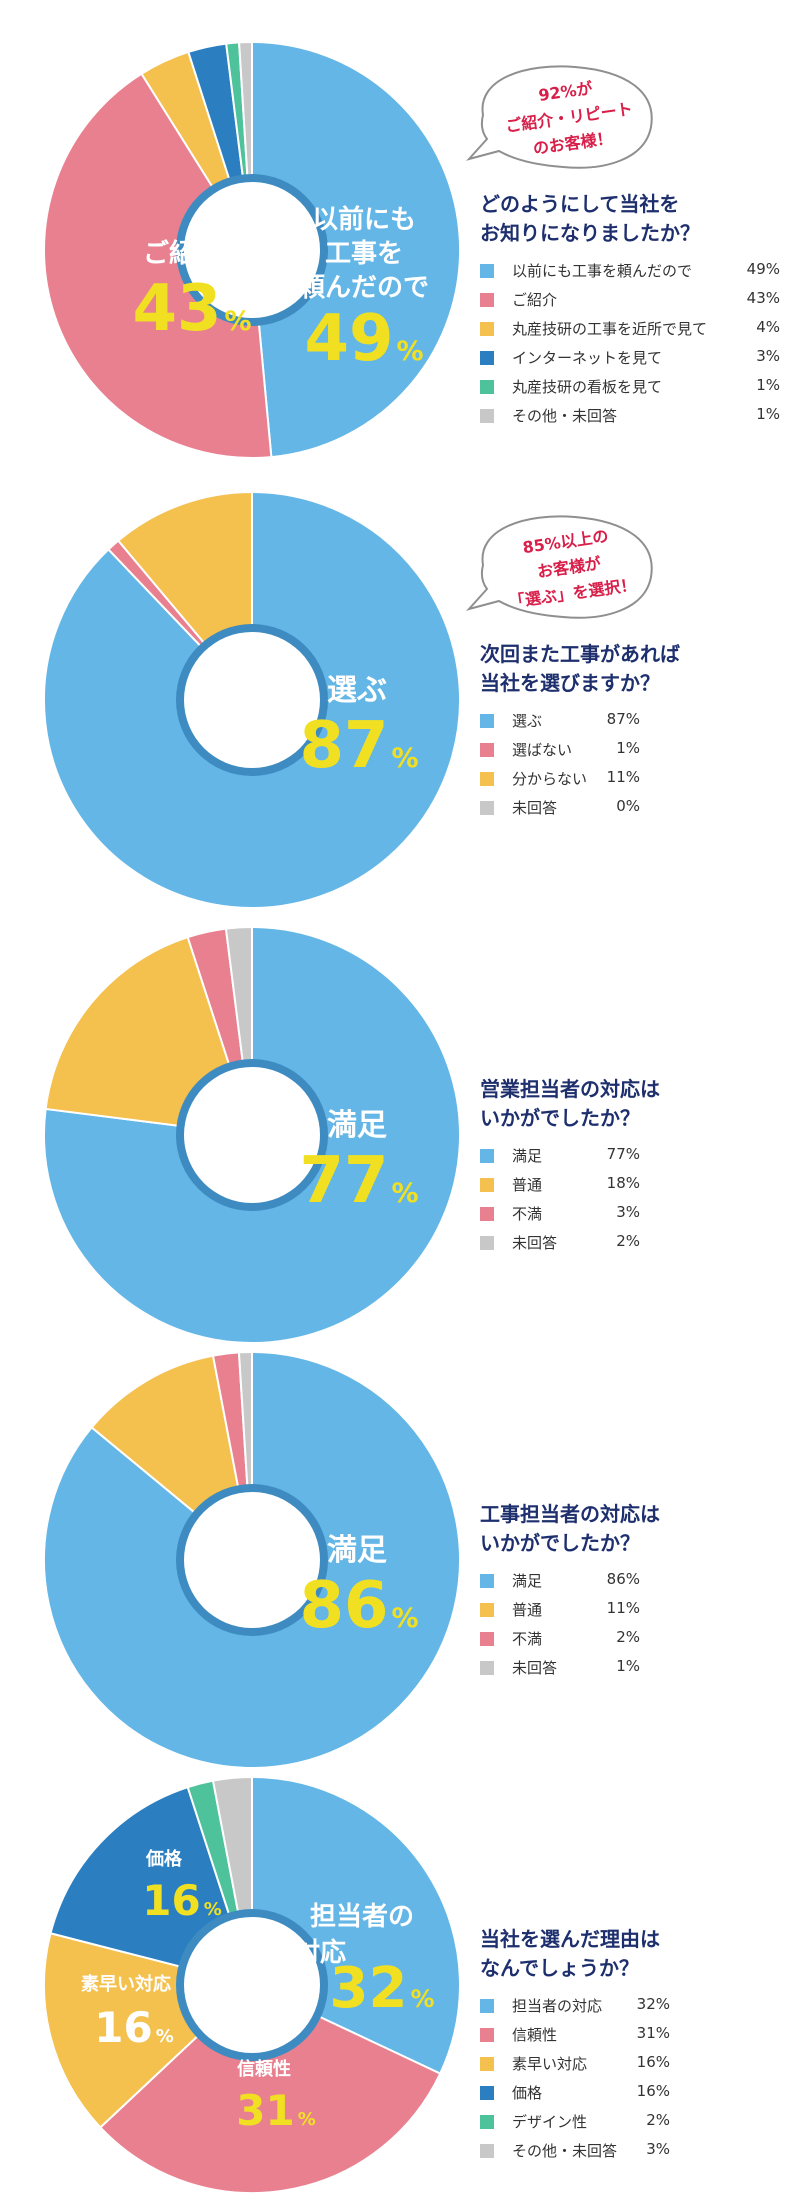  What do you see at coordinates (364, 254) in the screenshot?
I see `slice-label: 工事を` at bounding box center [364, 254].